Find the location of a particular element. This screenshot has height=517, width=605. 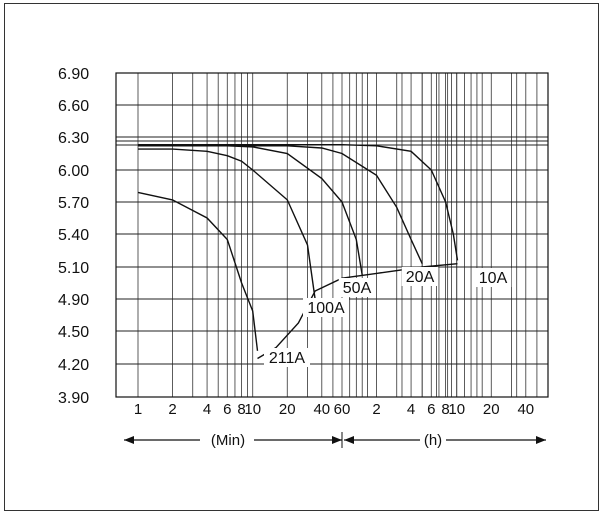

y-tick-label: 5.70 is located at coordinates (73, 203).